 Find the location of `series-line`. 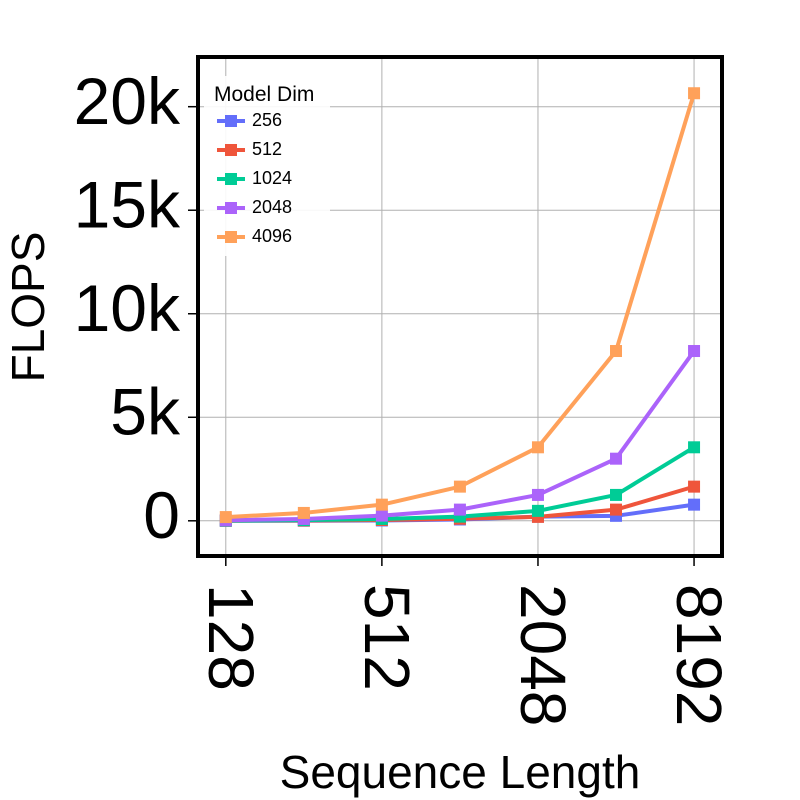

series-line is located at coordinates (460, 436).